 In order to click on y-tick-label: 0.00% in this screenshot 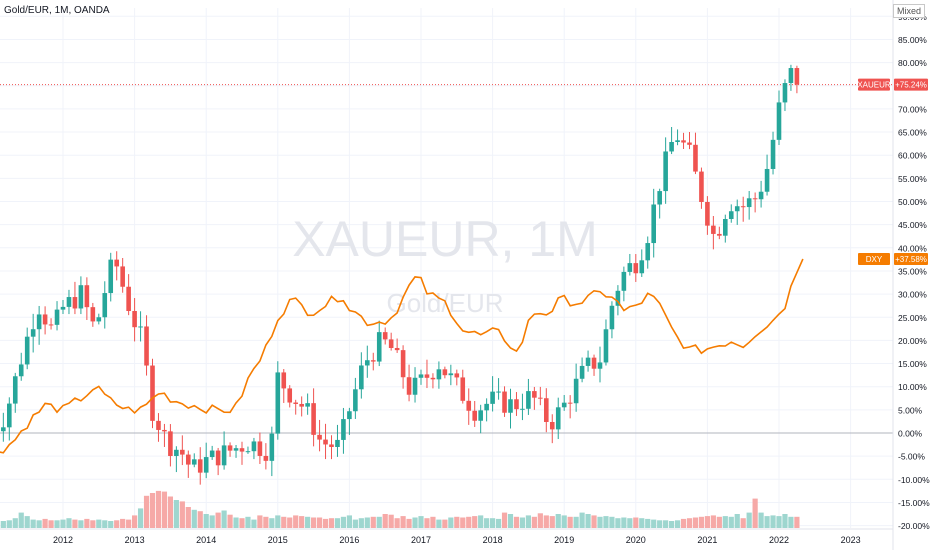, I will do `click(910, 434)`.